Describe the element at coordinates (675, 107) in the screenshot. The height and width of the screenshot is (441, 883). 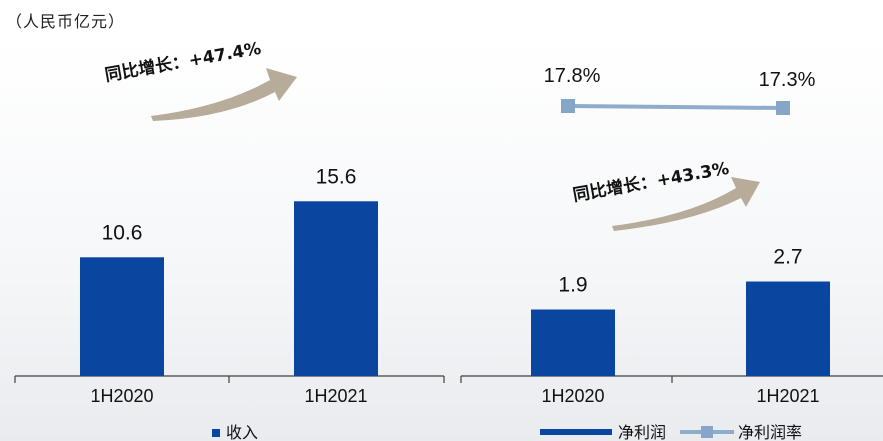
I see `net-margin-line` at that location.